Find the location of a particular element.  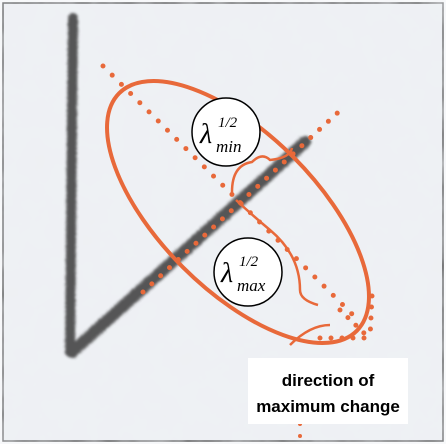

caption-box: direction of maximum change is located at coordinates (328, 391).